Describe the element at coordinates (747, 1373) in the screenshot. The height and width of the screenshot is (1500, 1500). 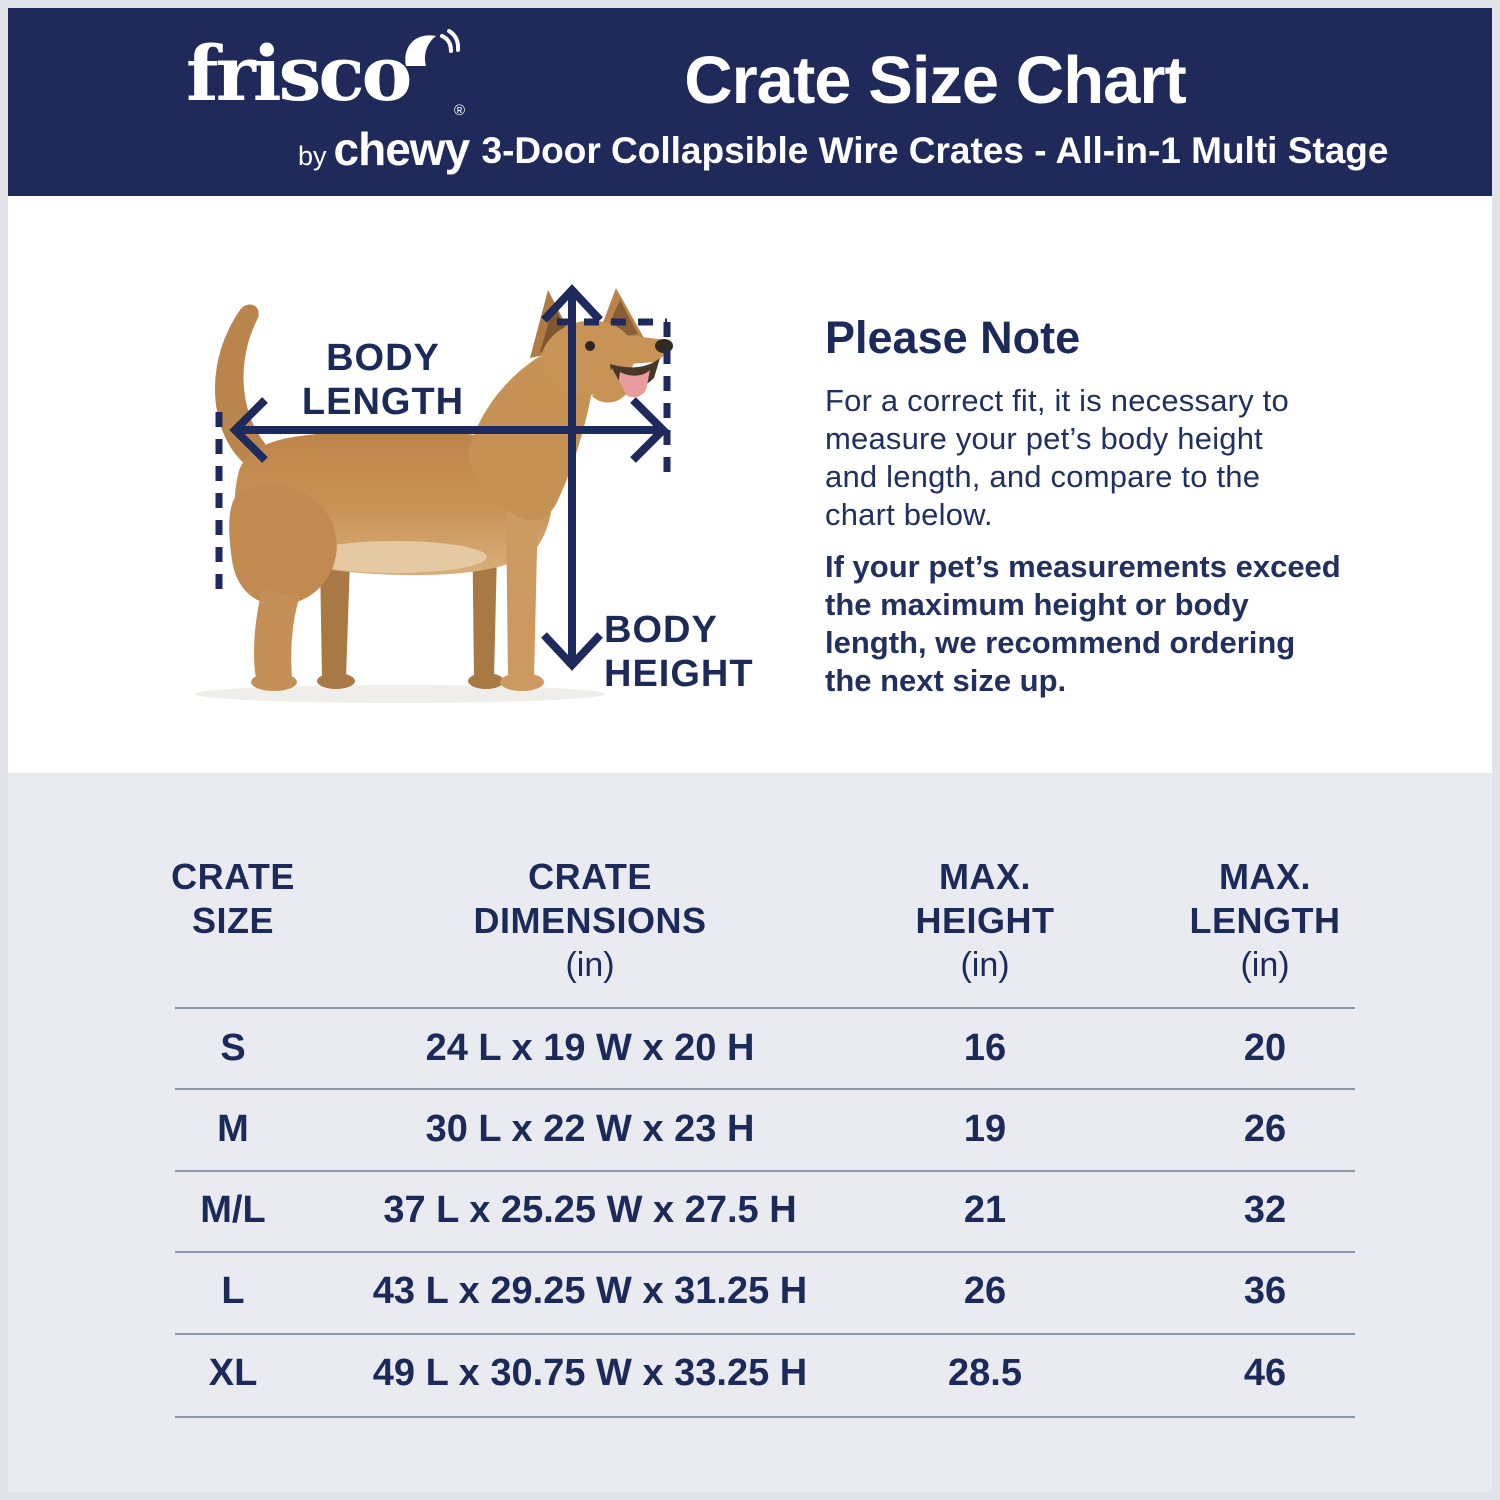
I see `table-row: XL 49 L x 30.75 W x 33.25 H 28.5 46` at that location.